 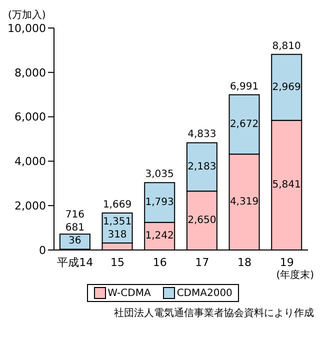 I want to click on legend-label: W-CDMA, so click(x=128, y=293).